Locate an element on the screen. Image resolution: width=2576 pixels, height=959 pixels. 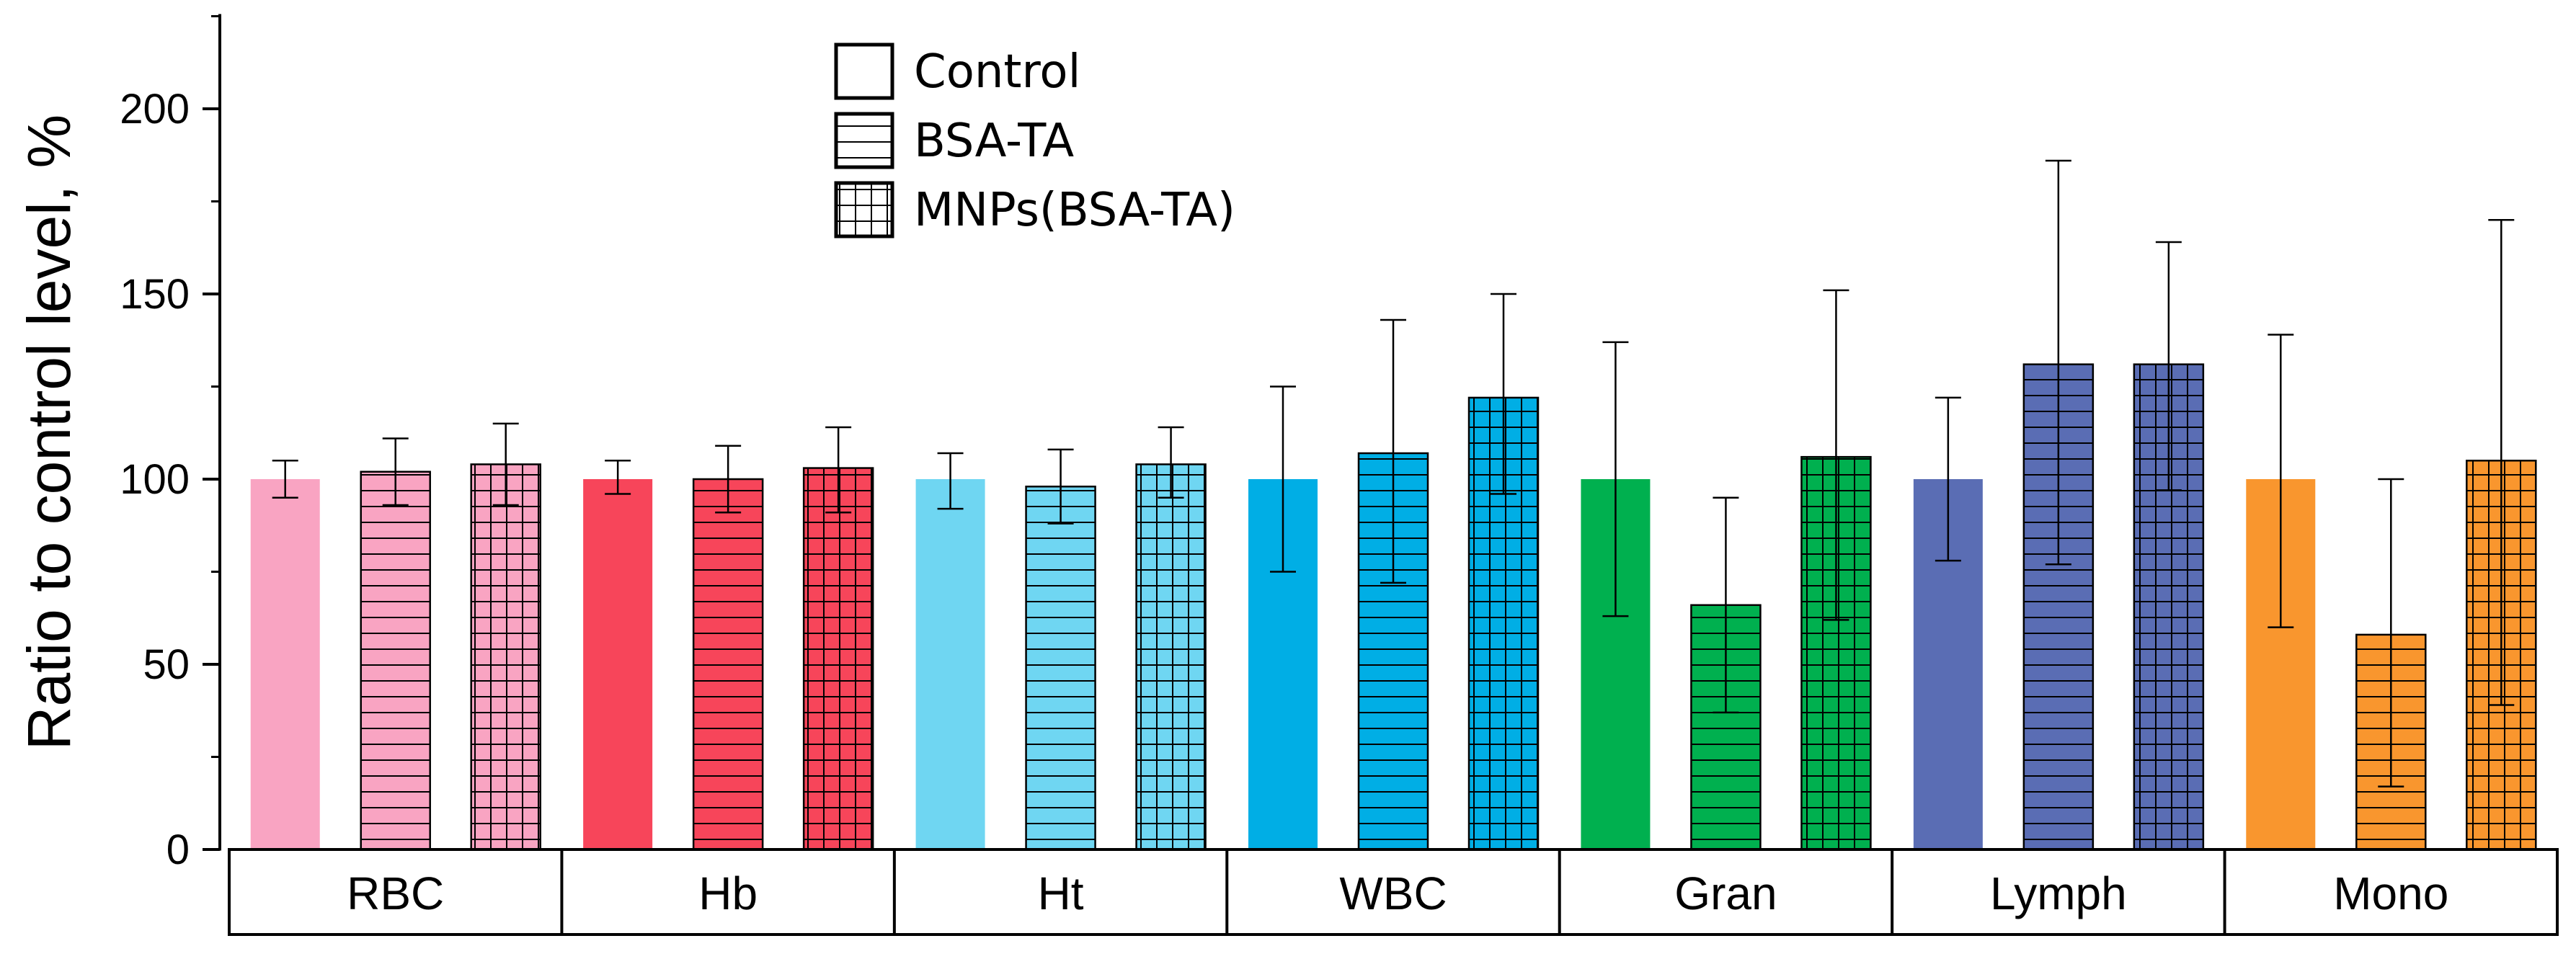
category-label: RBC is located at coordinates (395, 893).